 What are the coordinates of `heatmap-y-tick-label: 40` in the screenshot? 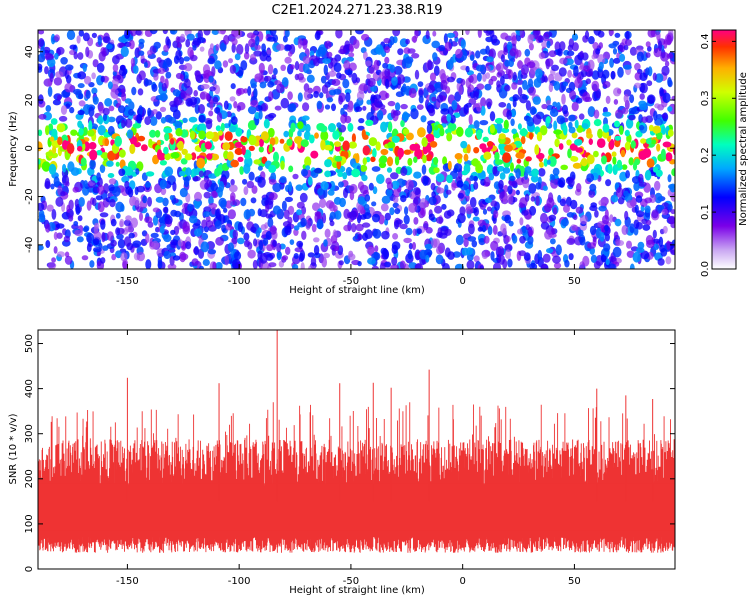 It's located at (29, 51).